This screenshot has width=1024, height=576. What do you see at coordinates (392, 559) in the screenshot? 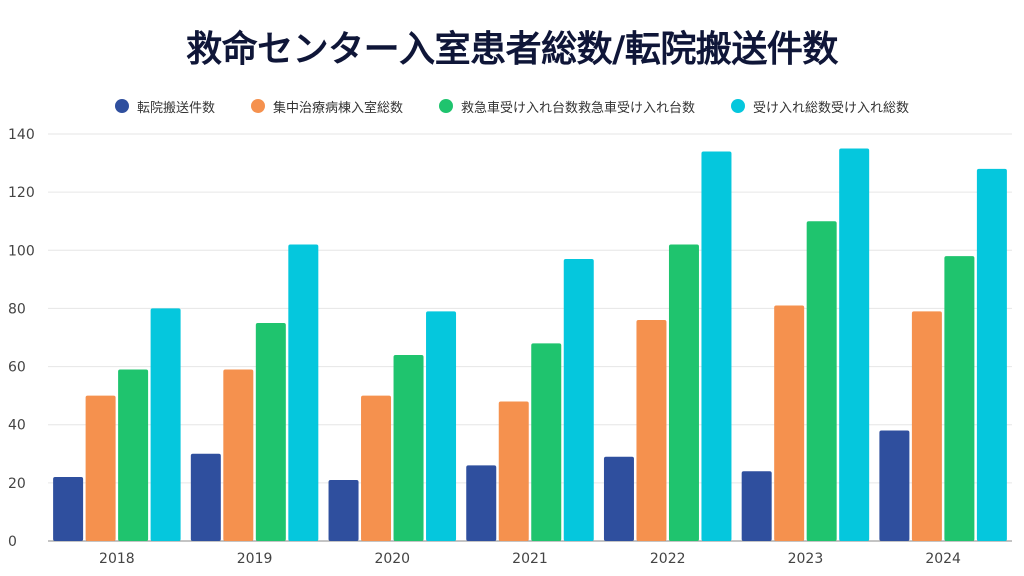
I see `x-tick-label: 2020` at bounding box center [392, 559].